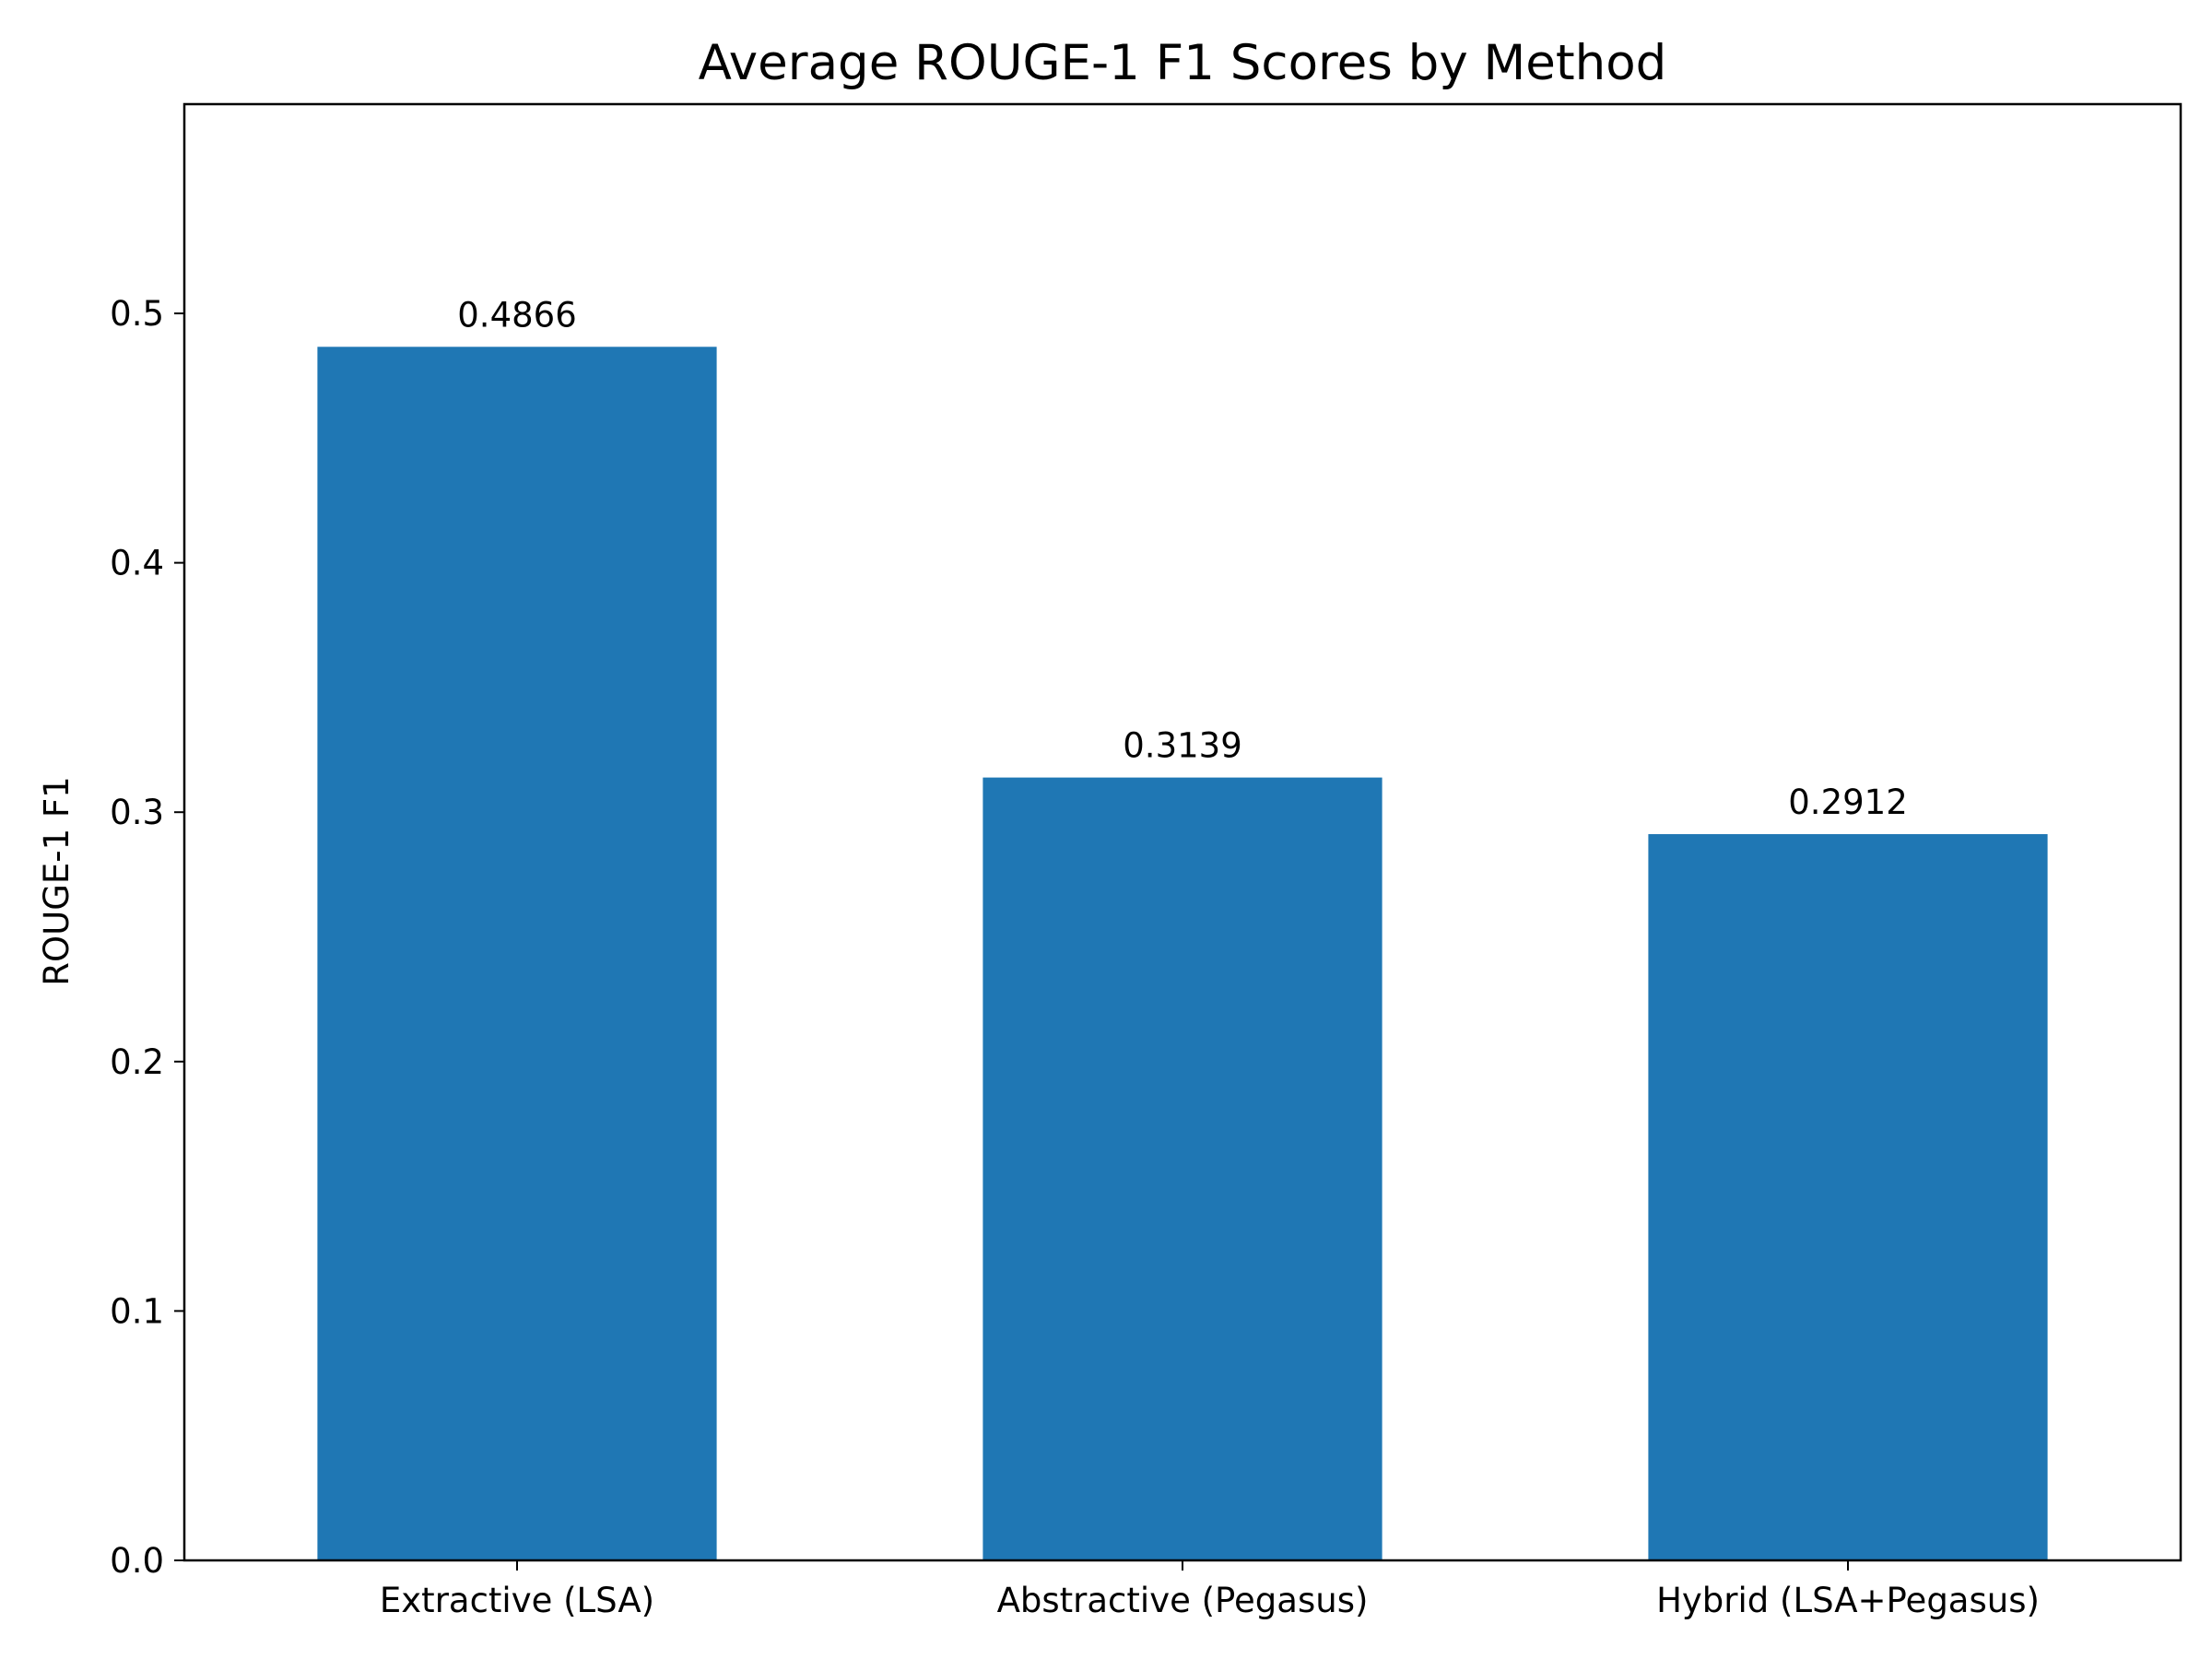 The width and height of the screenshot is (2212, 1659). I want to click on y-tick-label-2: 0.2, so click(137, 1062).